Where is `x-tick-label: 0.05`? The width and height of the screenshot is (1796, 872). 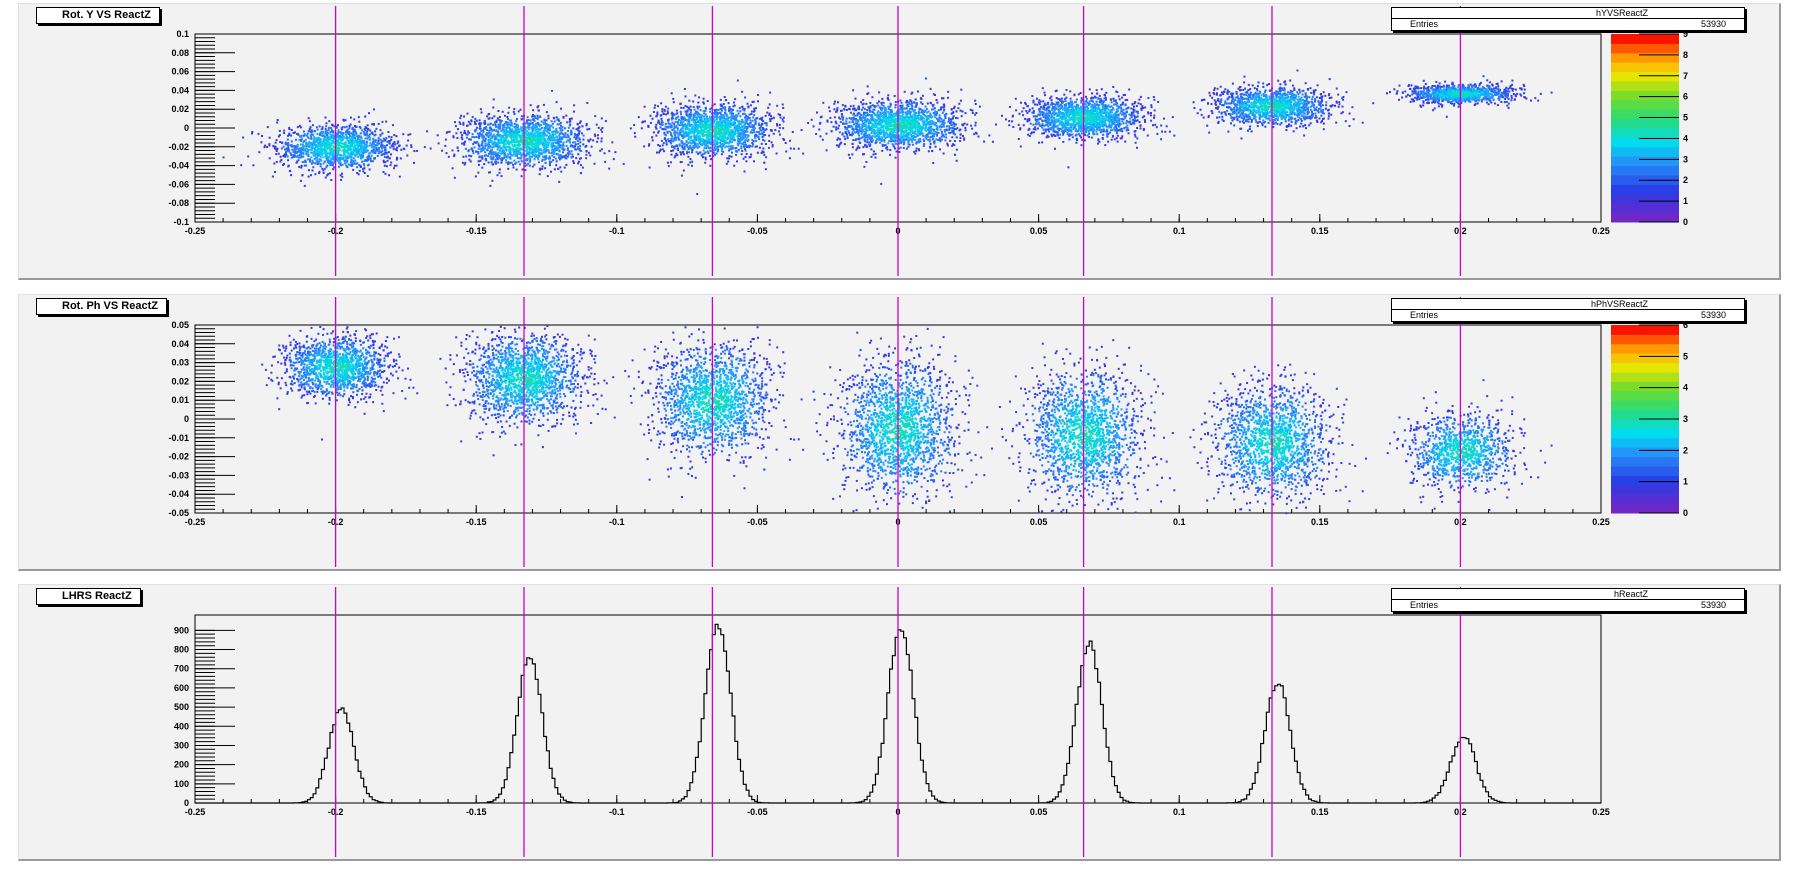
x-tick-label: 0.05 is located at coordinates (1039, 231).